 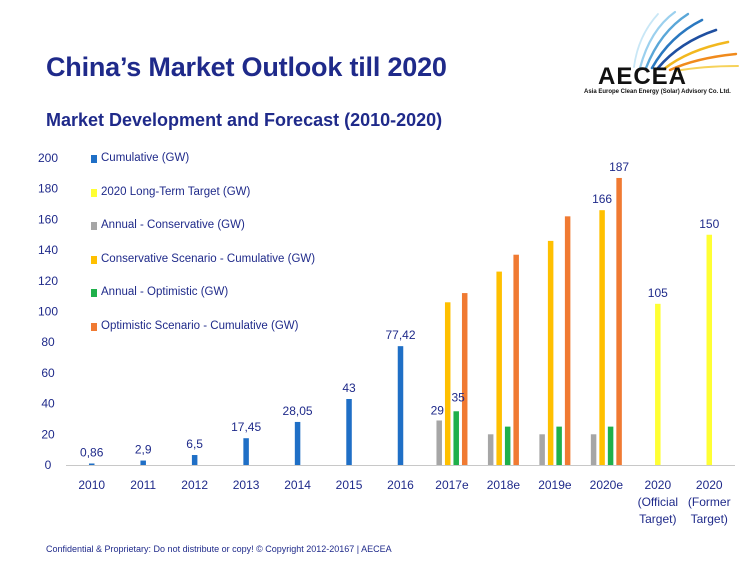 I want to click on x-tick-label: 2018e, so click(x=504, y=485).